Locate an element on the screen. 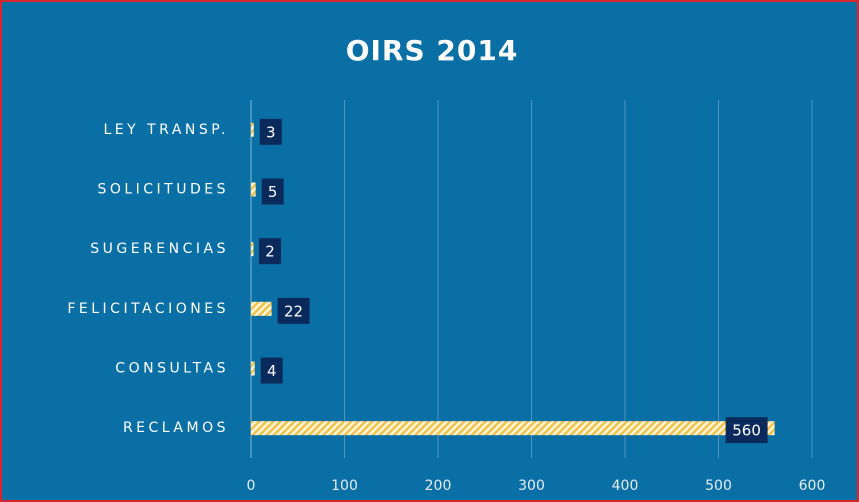 Image resolution: width=859 pixels, height=502 pixels. data-label: 560 is located at coordinates (746, 431).